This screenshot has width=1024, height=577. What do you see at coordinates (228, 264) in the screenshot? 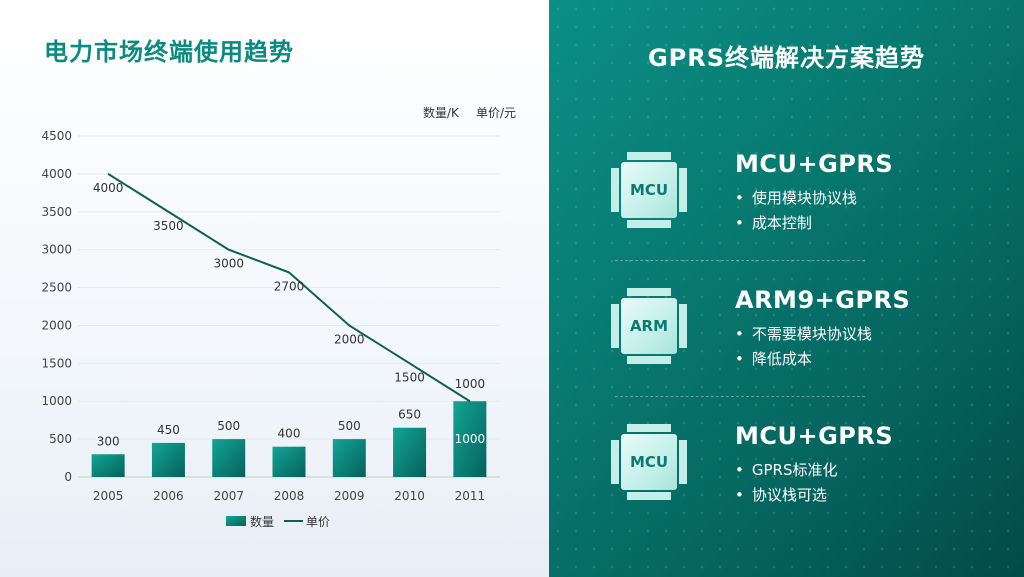
I see `line-data-label: 3000` at bounding box center [228, 264].